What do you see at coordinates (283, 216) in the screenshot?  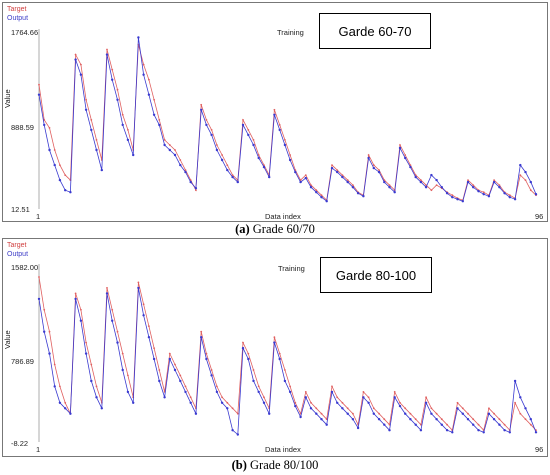 I see `x-axis-label-a: Data index` at bounding box center [283, 216].